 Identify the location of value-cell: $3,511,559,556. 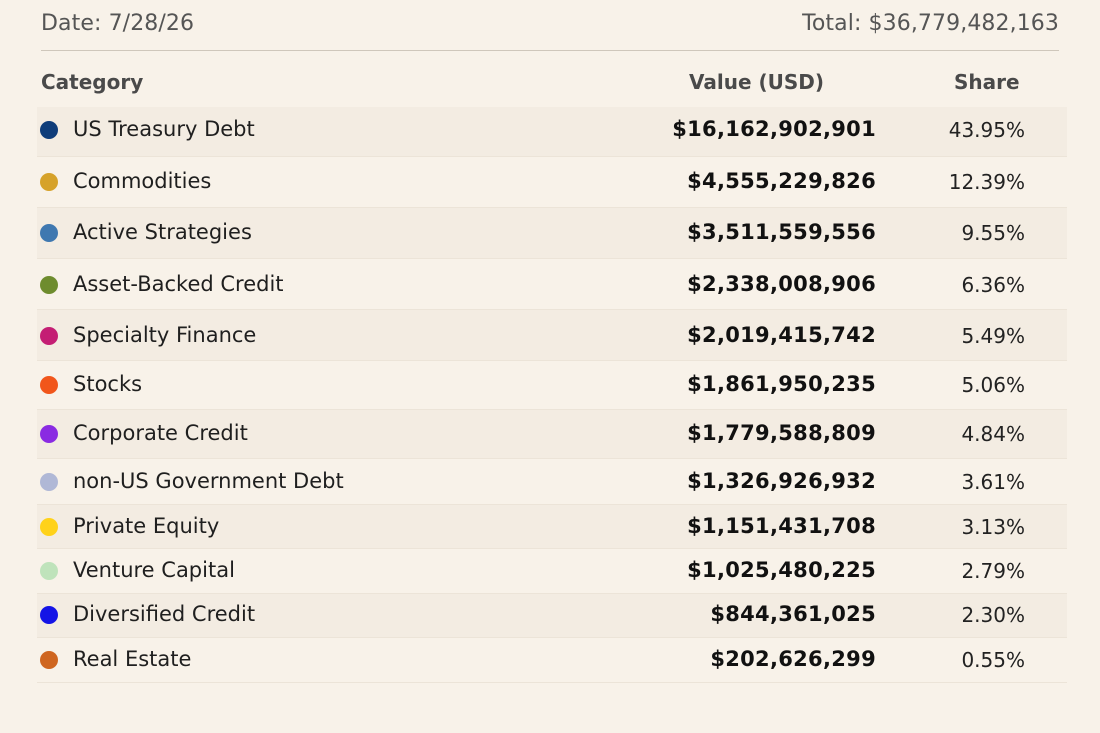
(781, 232).